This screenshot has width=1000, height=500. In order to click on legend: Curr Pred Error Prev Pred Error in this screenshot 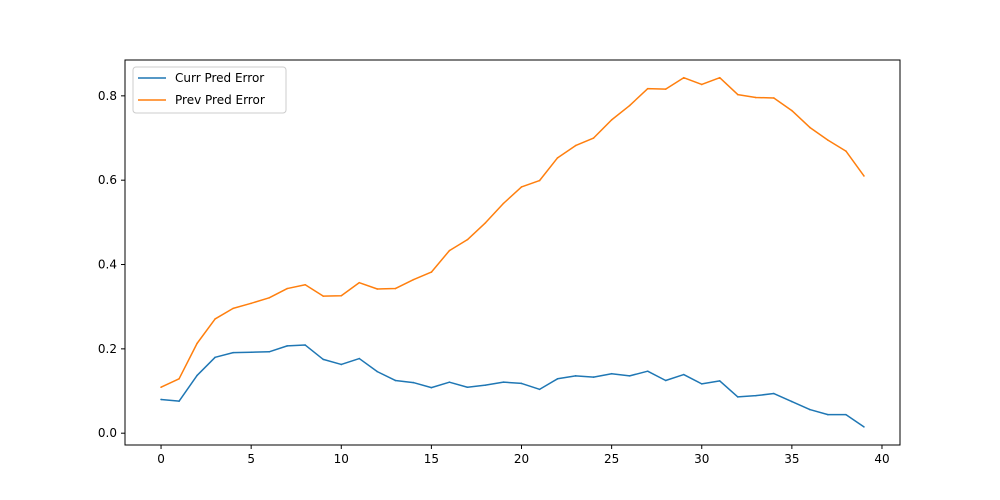, I will do `click(209, 90)`.